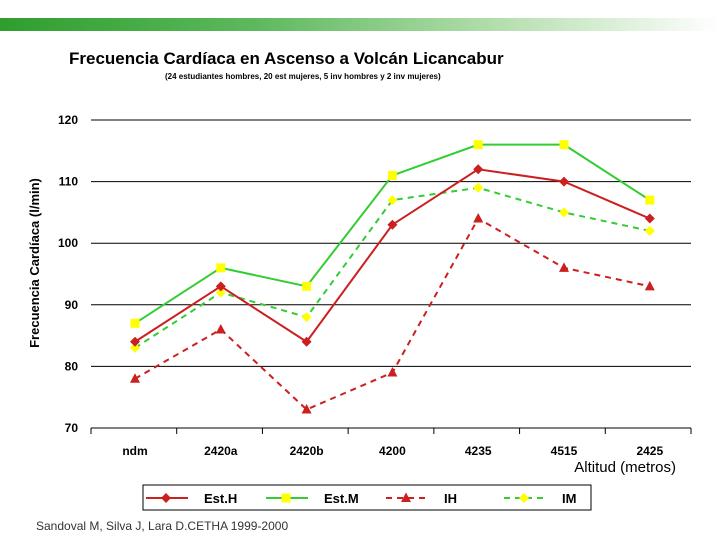 This screenshot has height=540, width=720. Describe the element at coordinates (625, 467) in the screenshot. I see `x-axis-label: Altitud (metros)` at that location.